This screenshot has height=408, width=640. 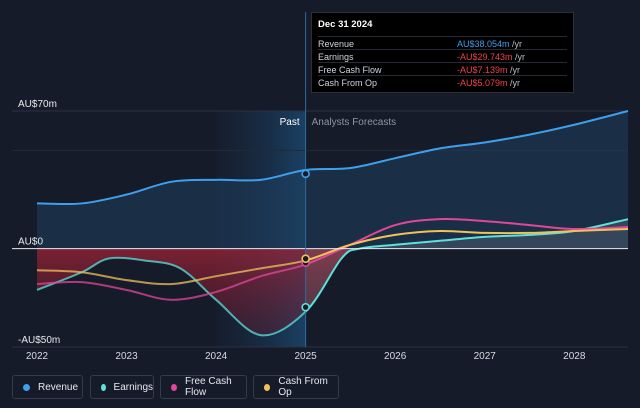 What do you see at coordinates (303, 387) in the screenshot?
I see `legend-label: Cash From Op` at bounding box center [303, 387].